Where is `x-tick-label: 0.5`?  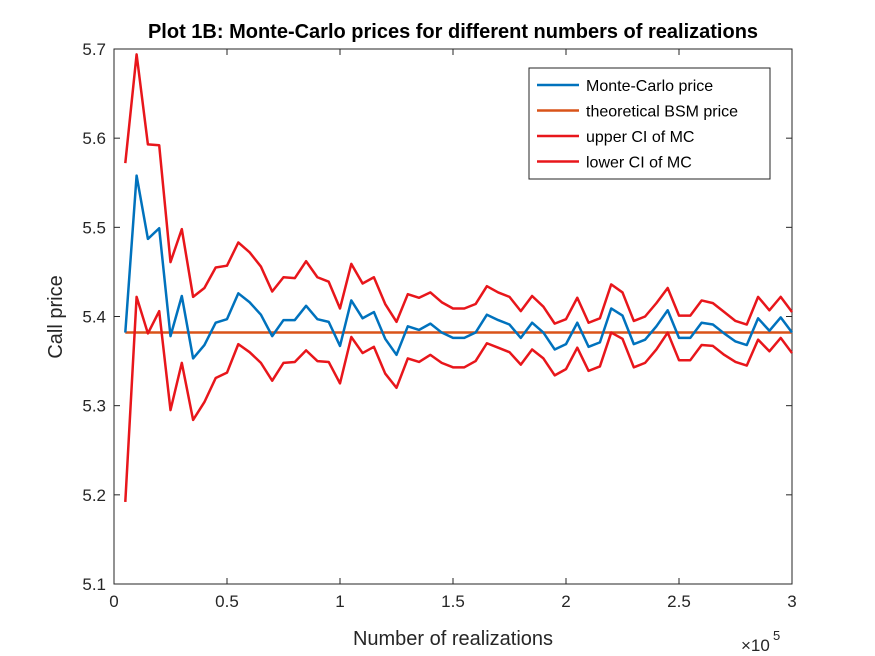 x-tick-label: 0.5 is located at coordinates (227, 601).